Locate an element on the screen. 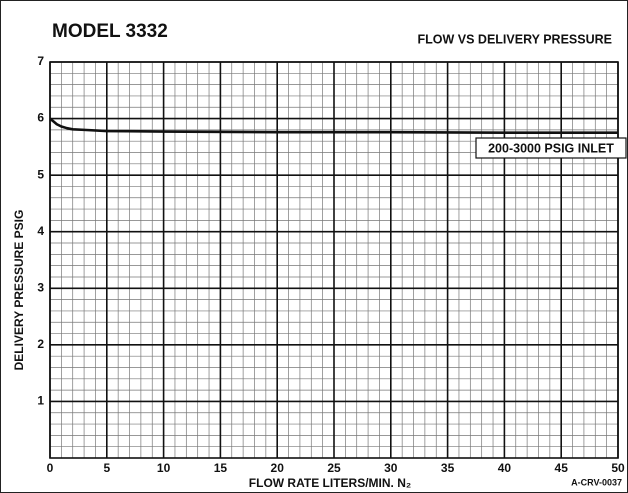 The width and height of the screenshot is (628, 493). y-tick-label: 2 is located at coordinates (40, 344).